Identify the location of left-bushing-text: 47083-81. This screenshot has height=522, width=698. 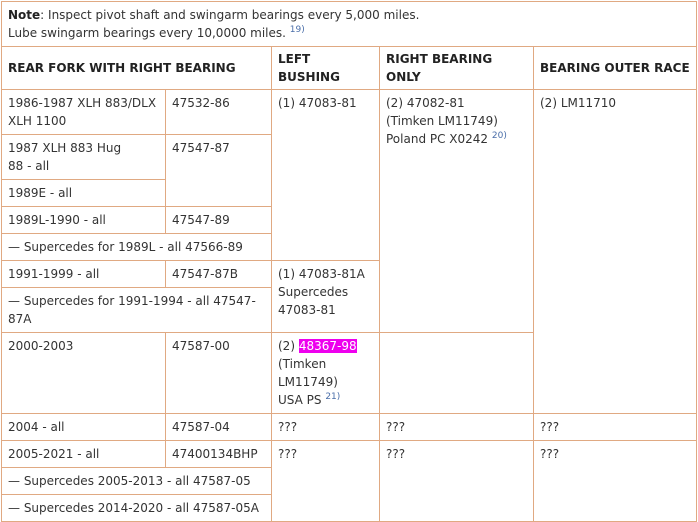
(307, 310).